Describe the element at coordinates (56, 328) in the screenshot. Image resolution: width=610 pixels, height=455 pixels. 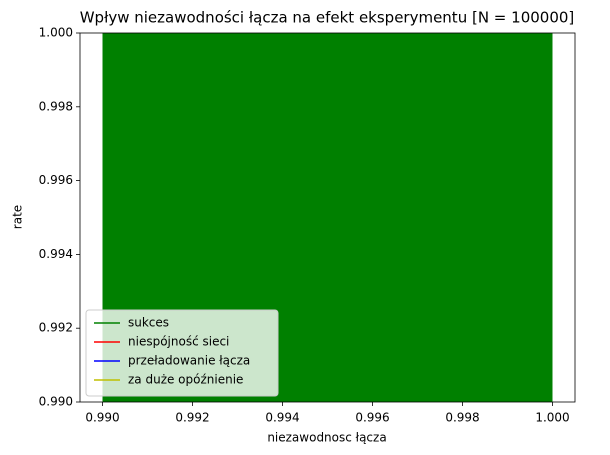
I see `y-tick-label: 0.992` at that location.